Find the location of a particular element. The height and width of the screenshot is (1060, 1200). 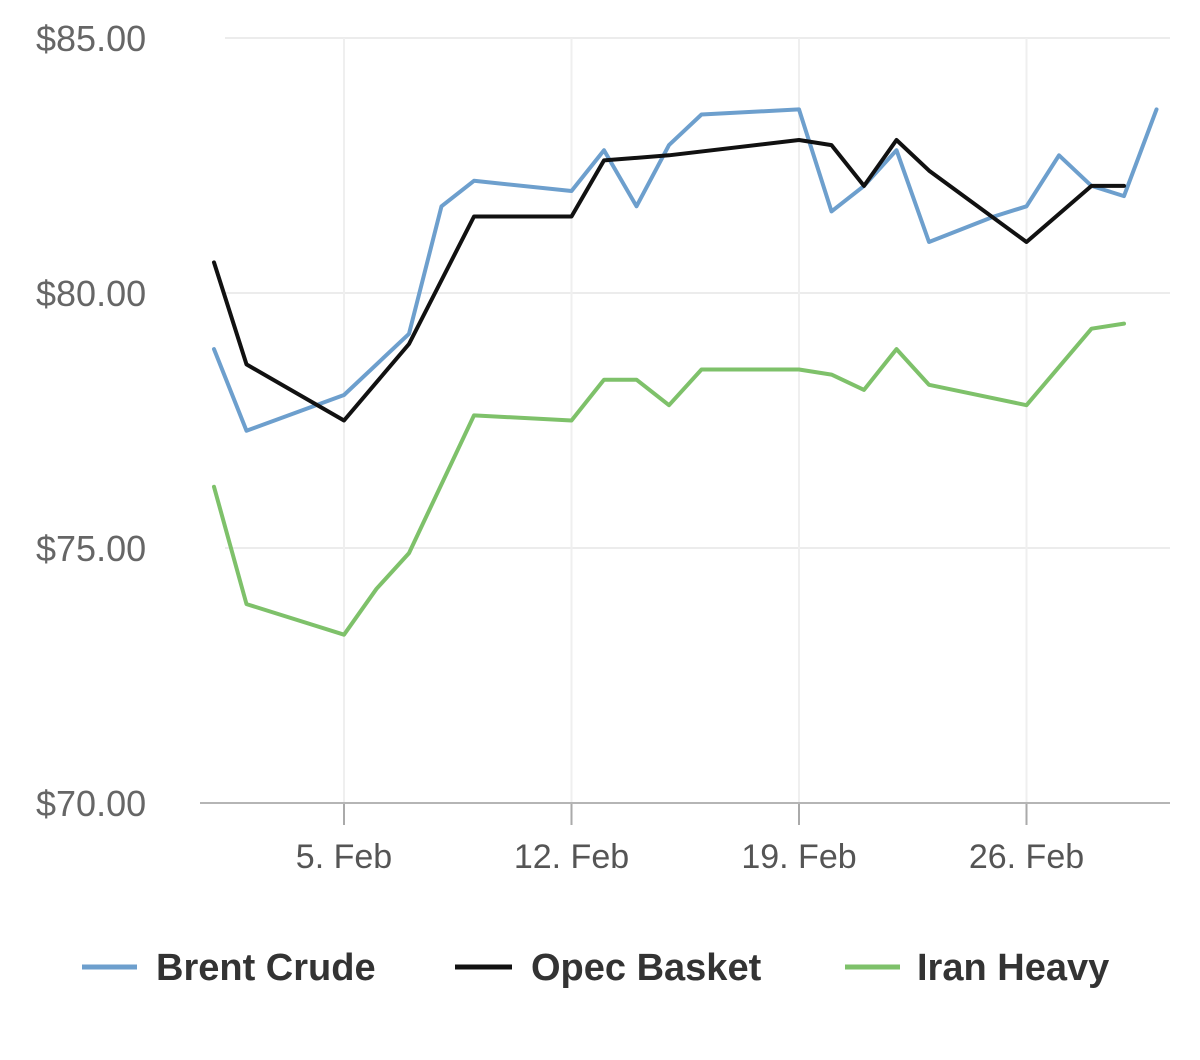

x-tick-label: 12. Feb is located at coordinates (571, 857).